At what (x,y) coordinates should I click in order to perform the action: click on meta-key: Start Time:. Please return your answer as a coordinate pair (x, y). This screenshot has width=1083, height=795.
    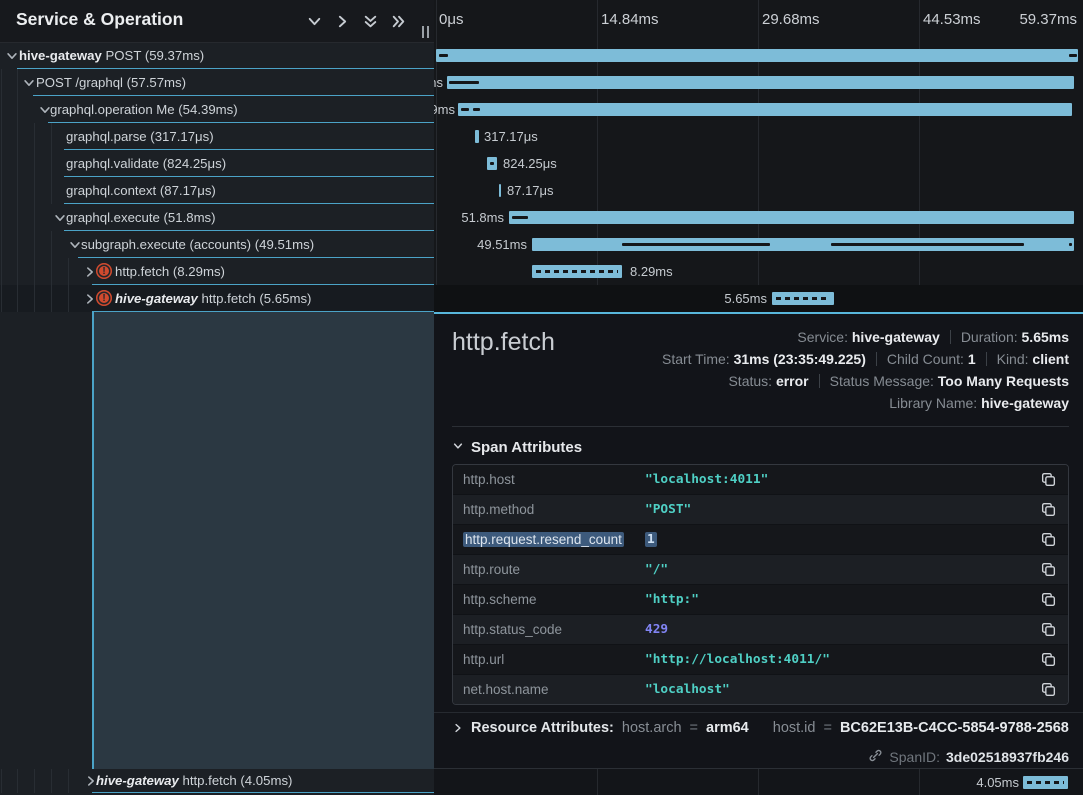
    Looking at the image, I should click on (697, 359).